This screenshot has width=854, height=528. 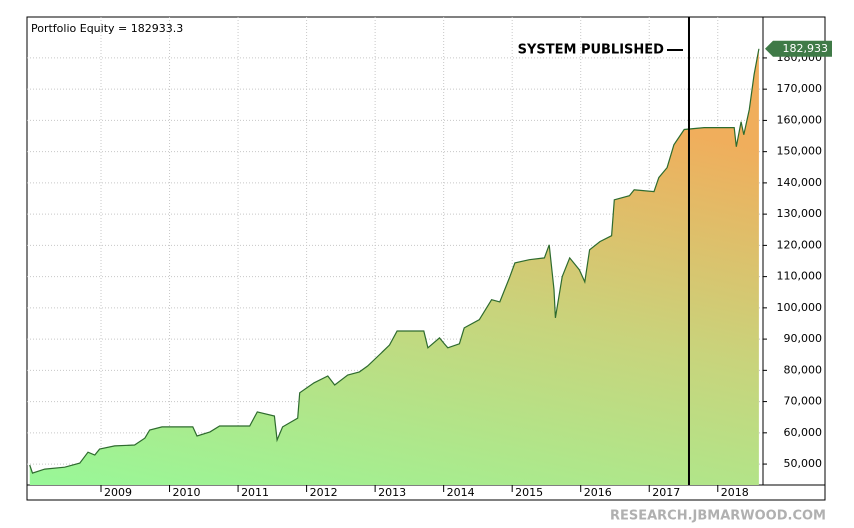 What do you see at coordinates (591, 50) in the screenshot?
I see `published-label: SYSTEM PUBLISHED` at bounding box center [591, 50].